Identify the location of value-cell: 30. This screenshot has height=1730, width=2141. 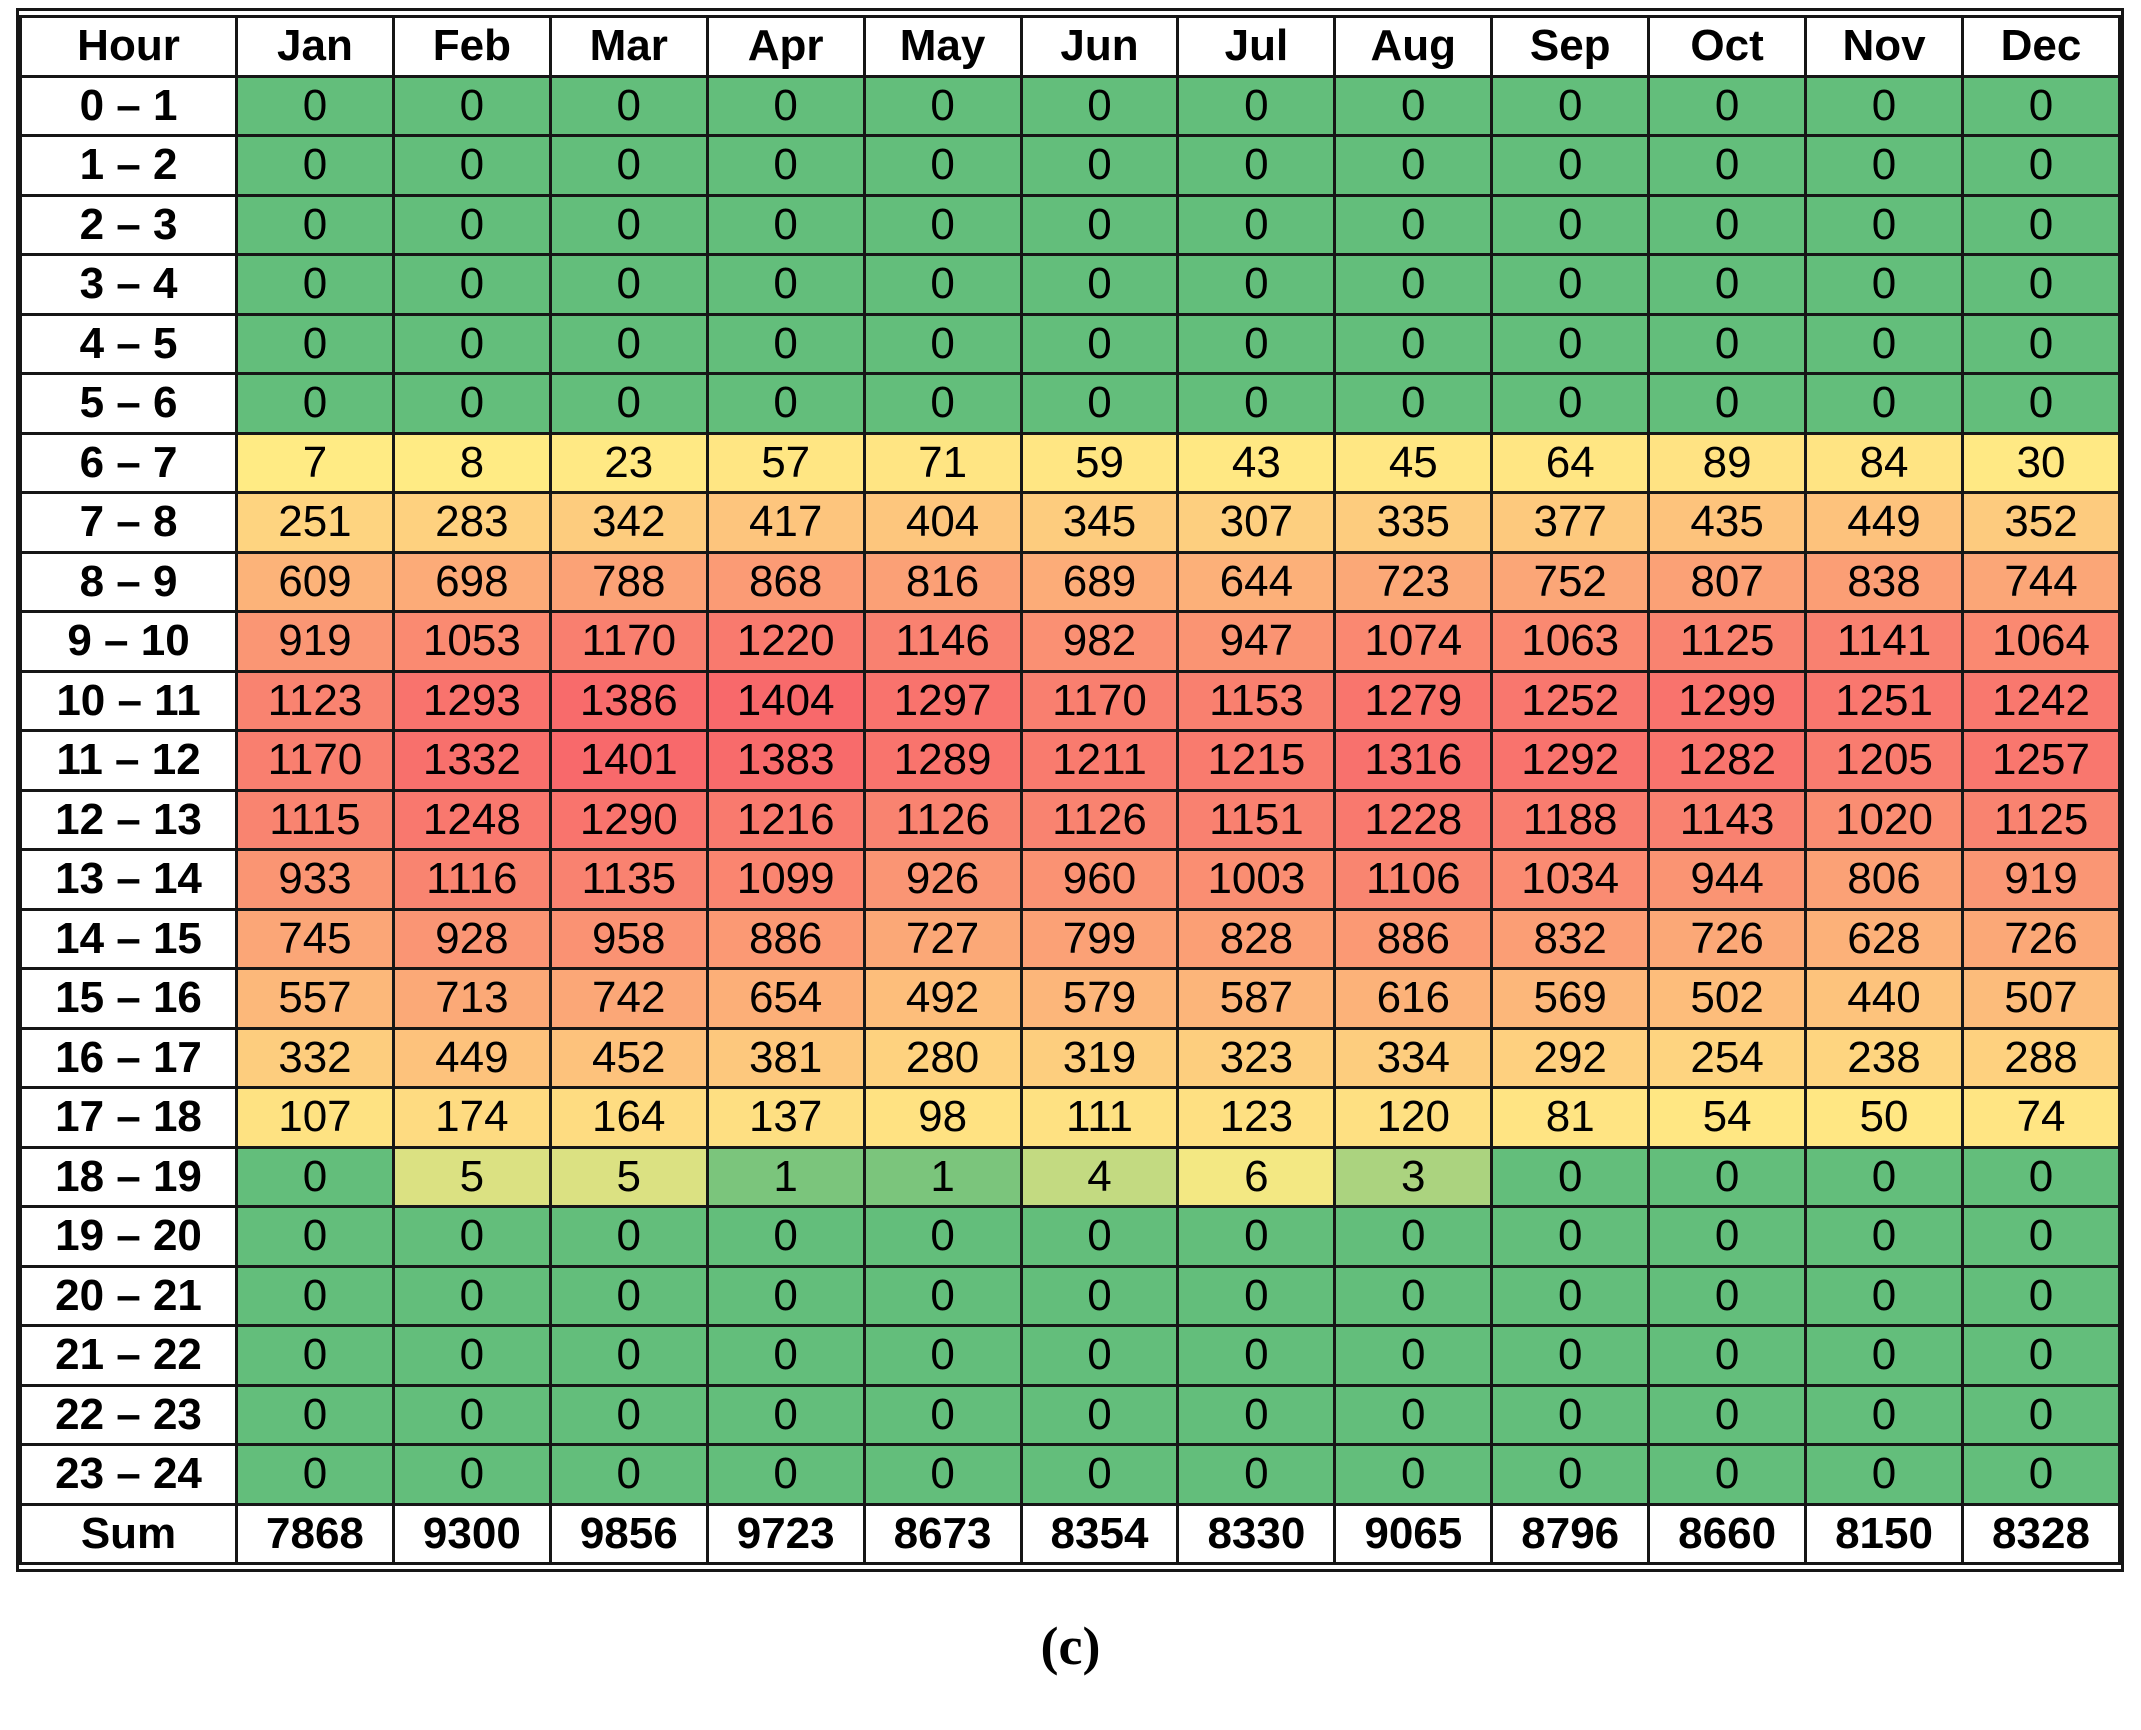
(2041, 462).